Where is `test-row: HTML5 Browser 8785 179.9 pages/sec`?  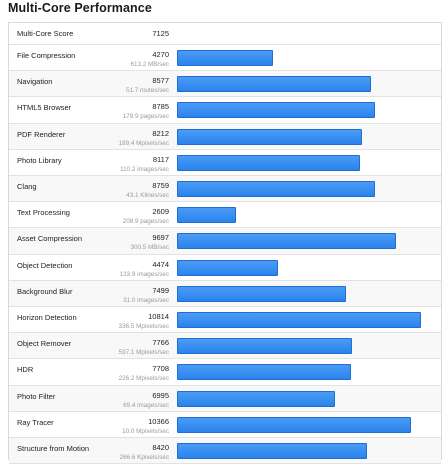
test-row: HTML5 Browser 8785 179.9 pages/sec is located at coordinates (225, 110).